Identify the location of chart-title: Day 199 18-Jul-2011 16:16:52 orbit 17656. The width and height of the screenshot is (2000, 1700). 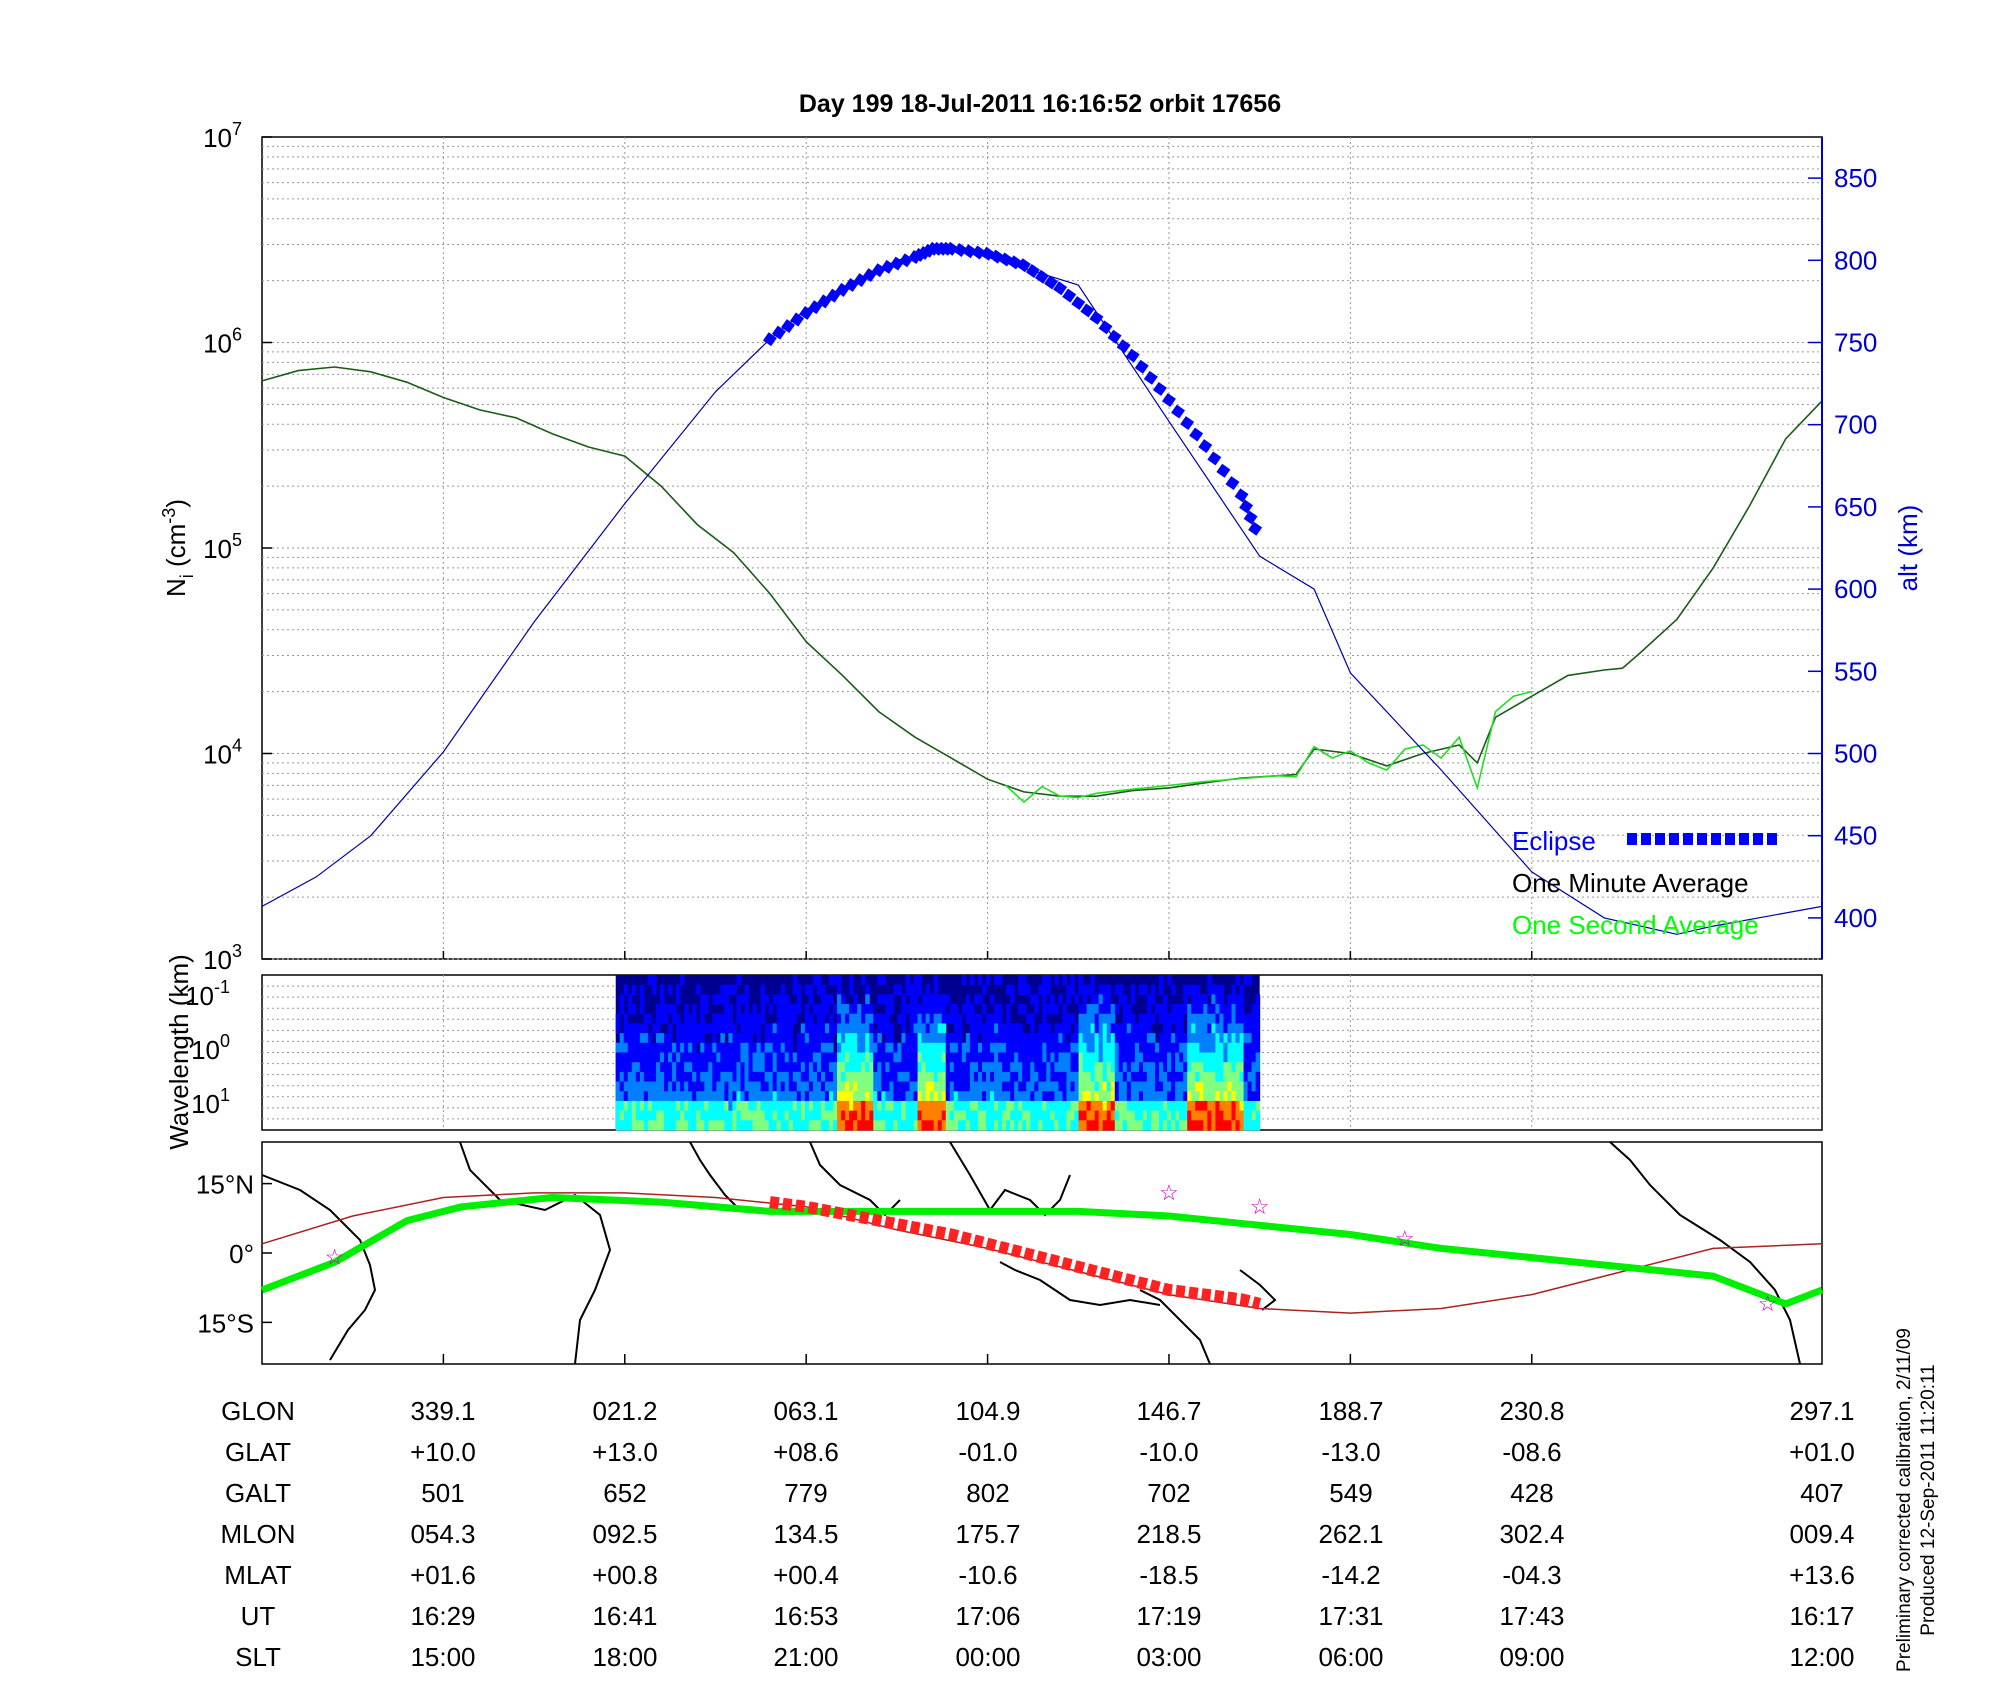
(1040, 104).